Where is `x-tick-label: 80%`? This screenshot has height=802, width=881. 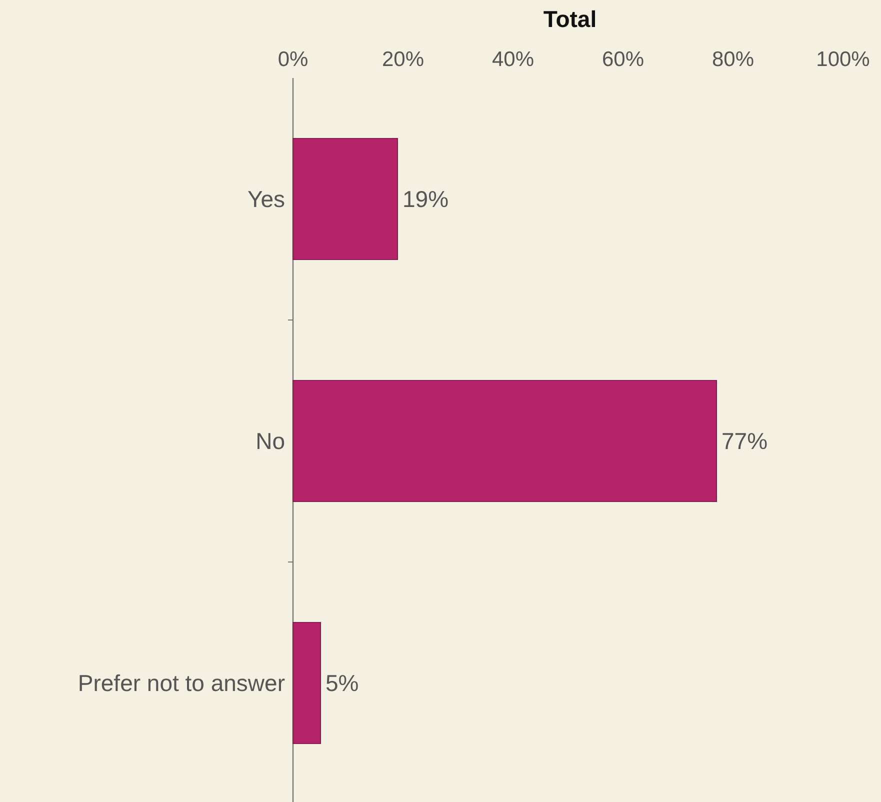
x-tick-label: 80% is located at coordinates (733, 59).